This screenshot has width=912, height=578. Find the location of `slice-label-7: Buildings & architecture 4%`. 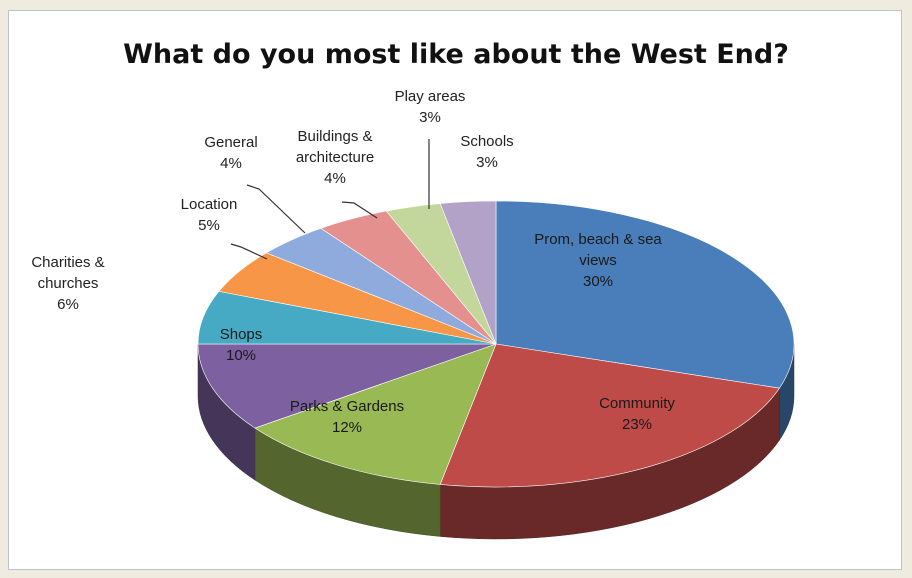

slice-label-7: Buildings & architecture 4% is located at coordinates (335, 157).